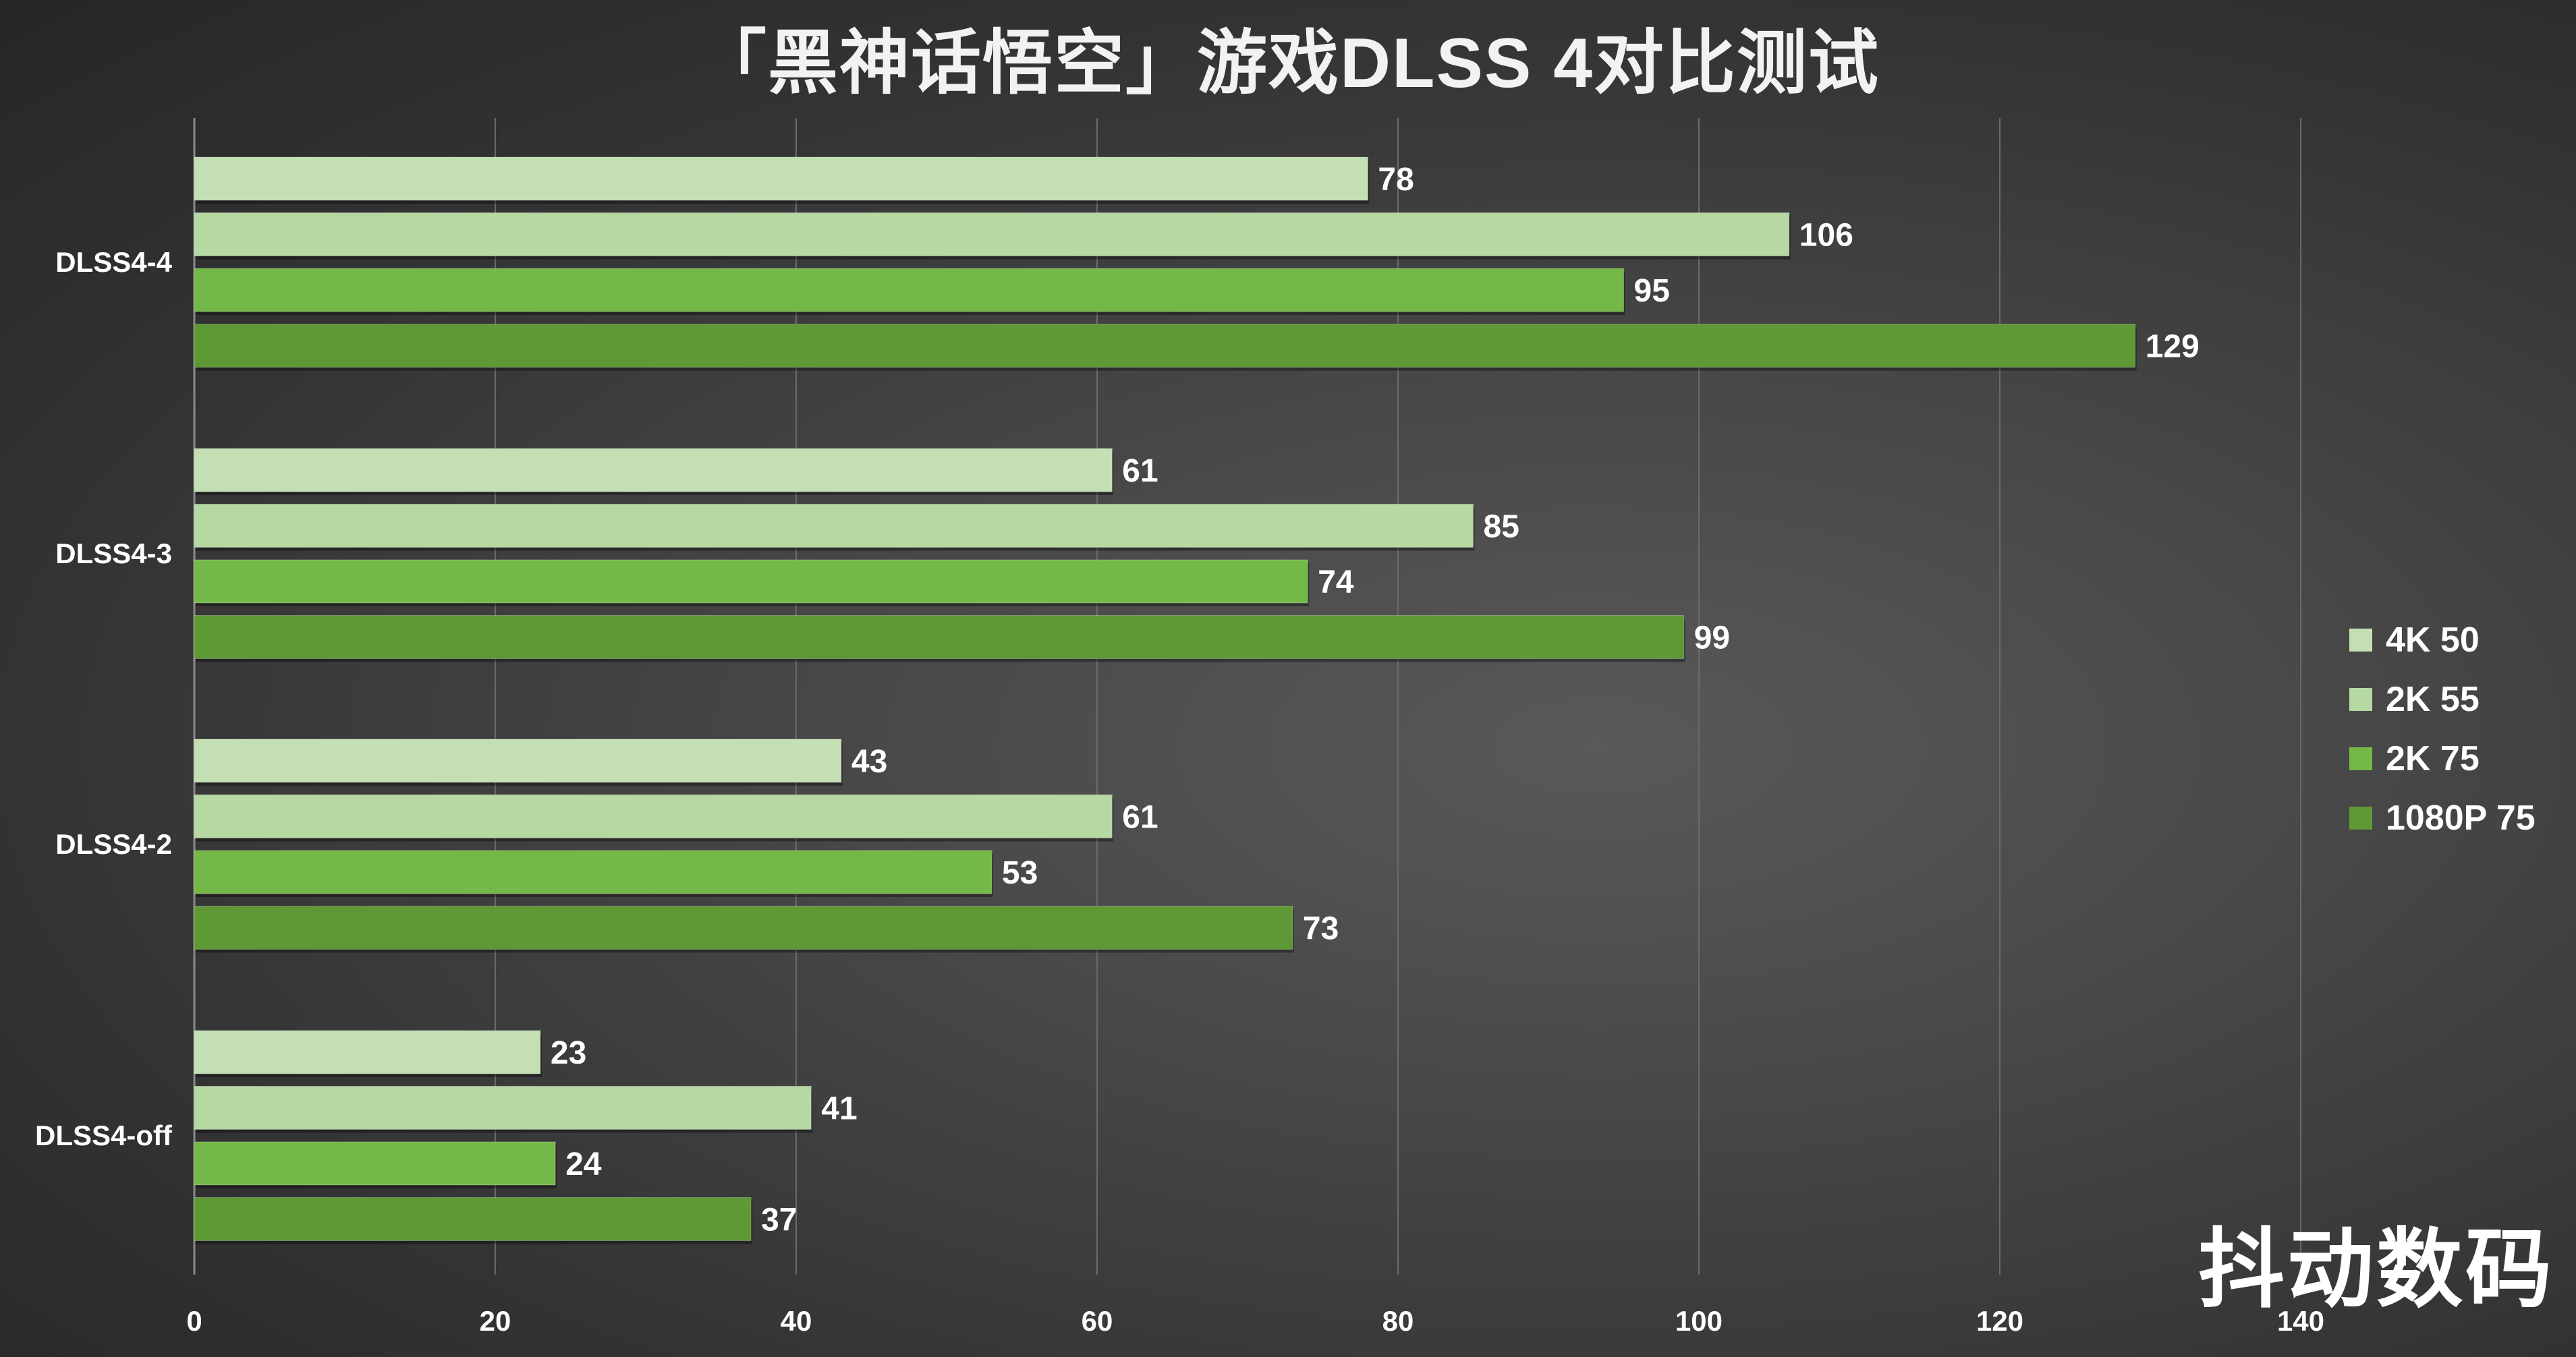  What do you see at coordinates (1652, 291) in the screenshot?
I see `data-label: 95` at bounding box center [1652, 291].